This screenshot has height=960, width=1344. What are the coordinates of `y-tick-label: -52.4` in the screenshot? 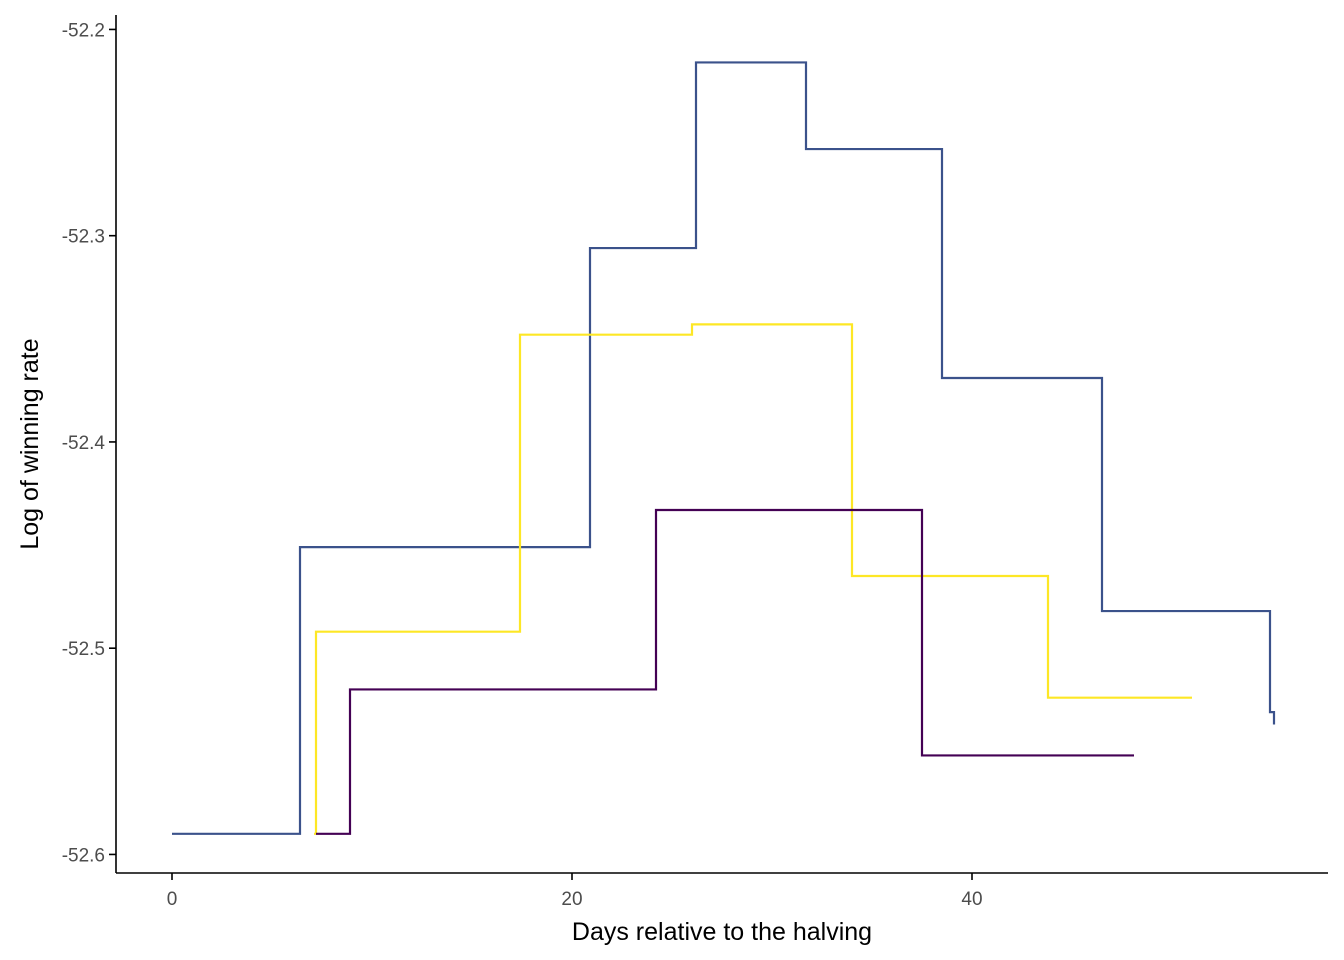 It's located at (84, 443).